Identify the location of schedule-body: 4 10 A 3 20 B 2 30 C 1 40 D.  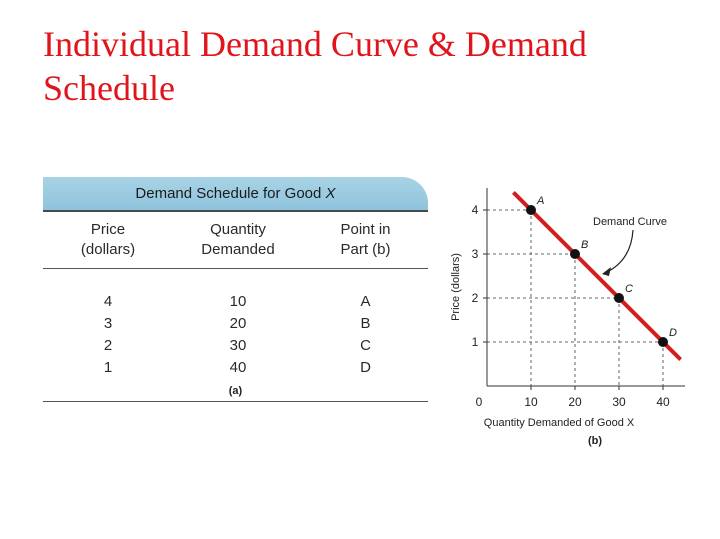
(235, 335).